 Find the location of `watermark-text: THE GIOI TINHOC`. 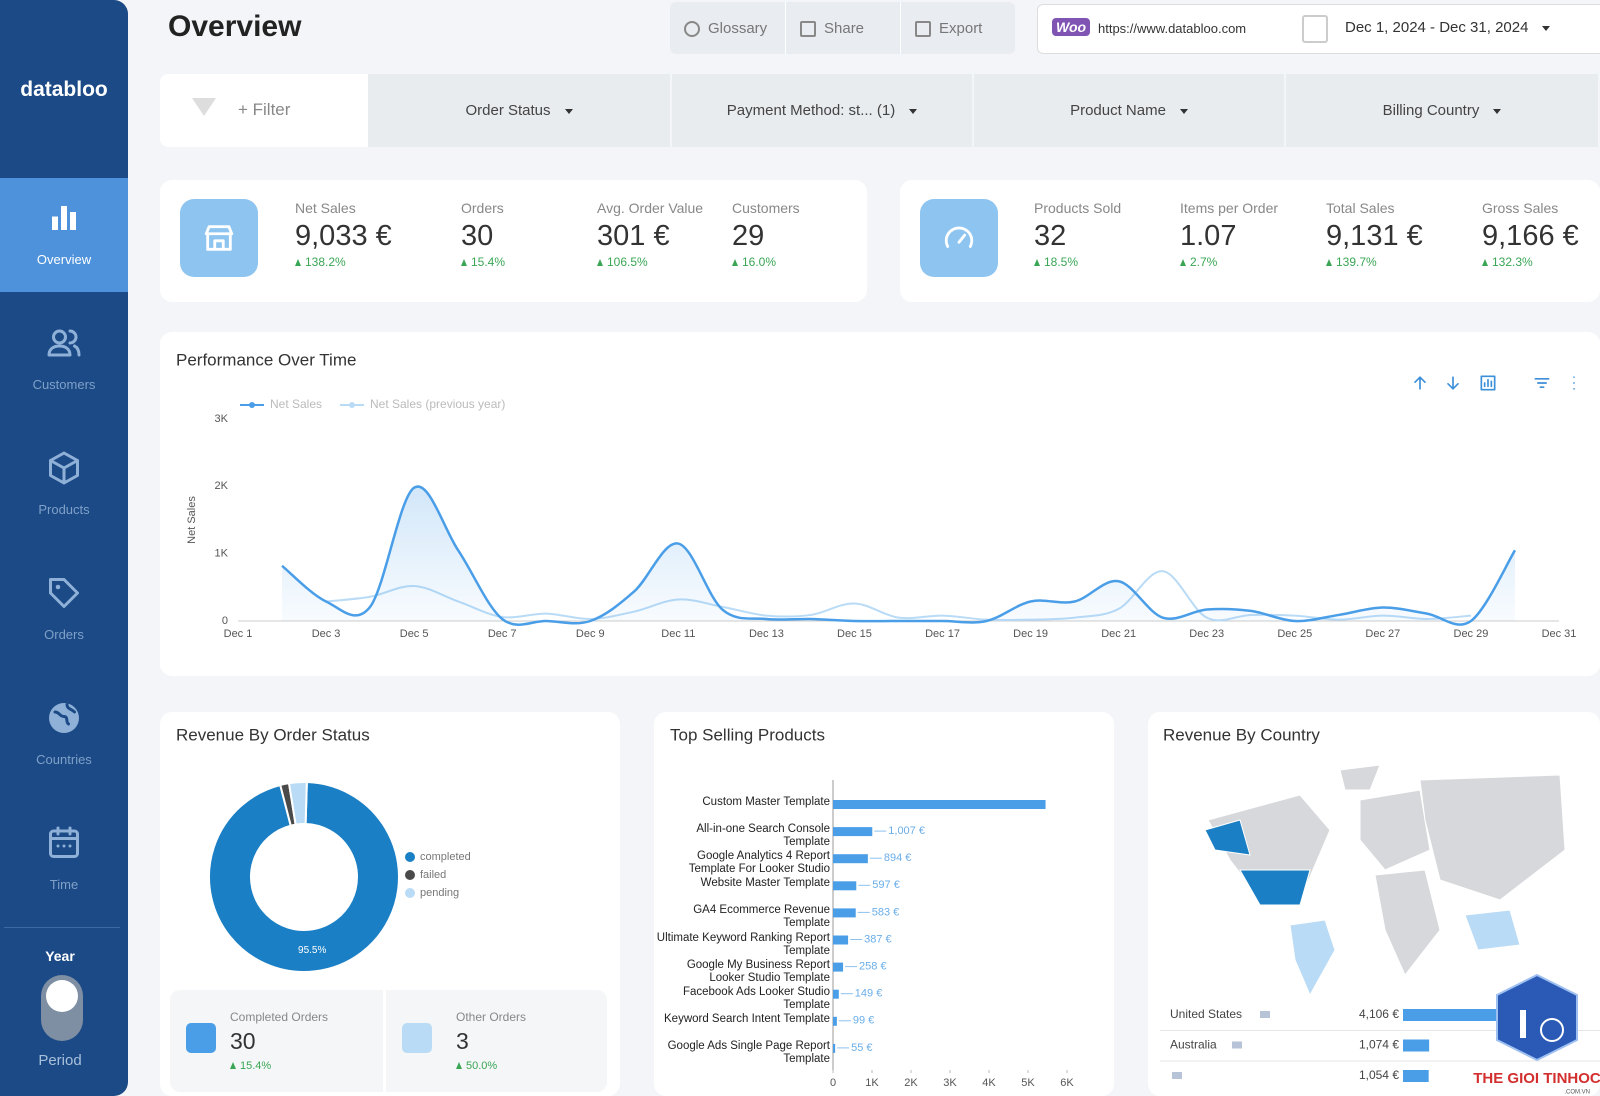

watermark-text: THE GIOI TINHOC is located at coordinates (1536, 1078).